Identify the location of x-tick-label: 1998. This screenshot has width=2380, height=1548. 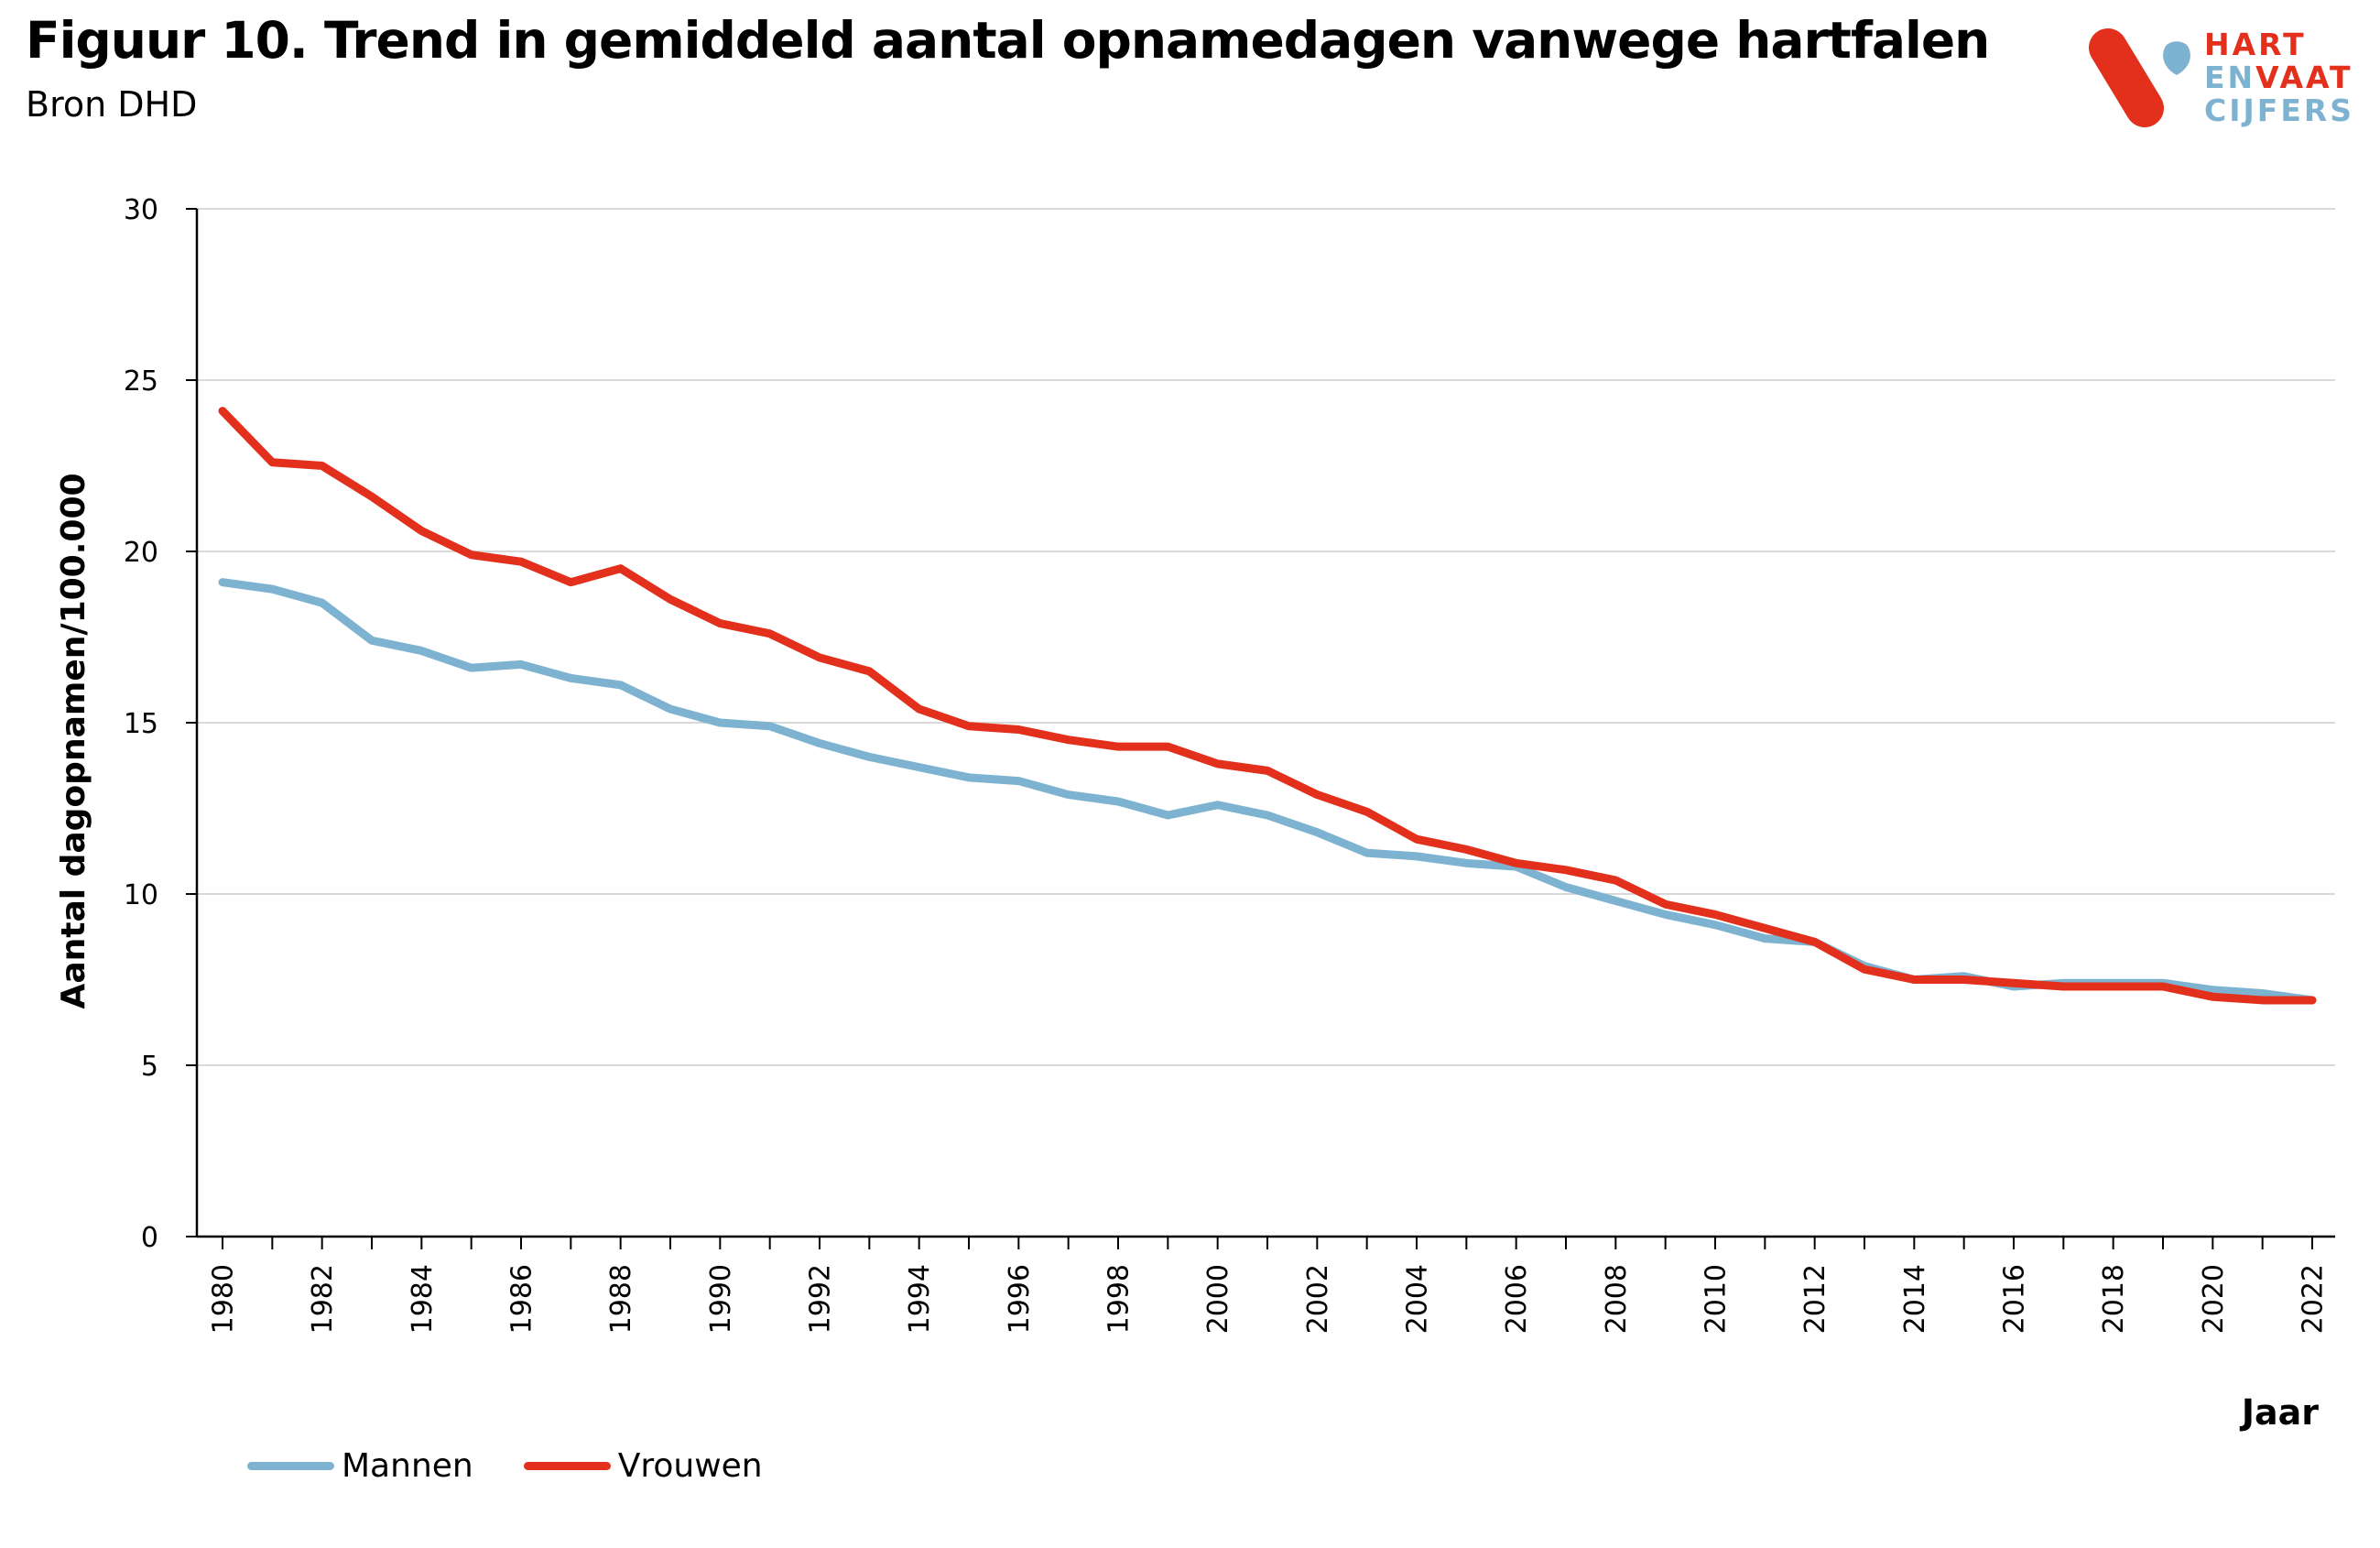
(1119, 1299).